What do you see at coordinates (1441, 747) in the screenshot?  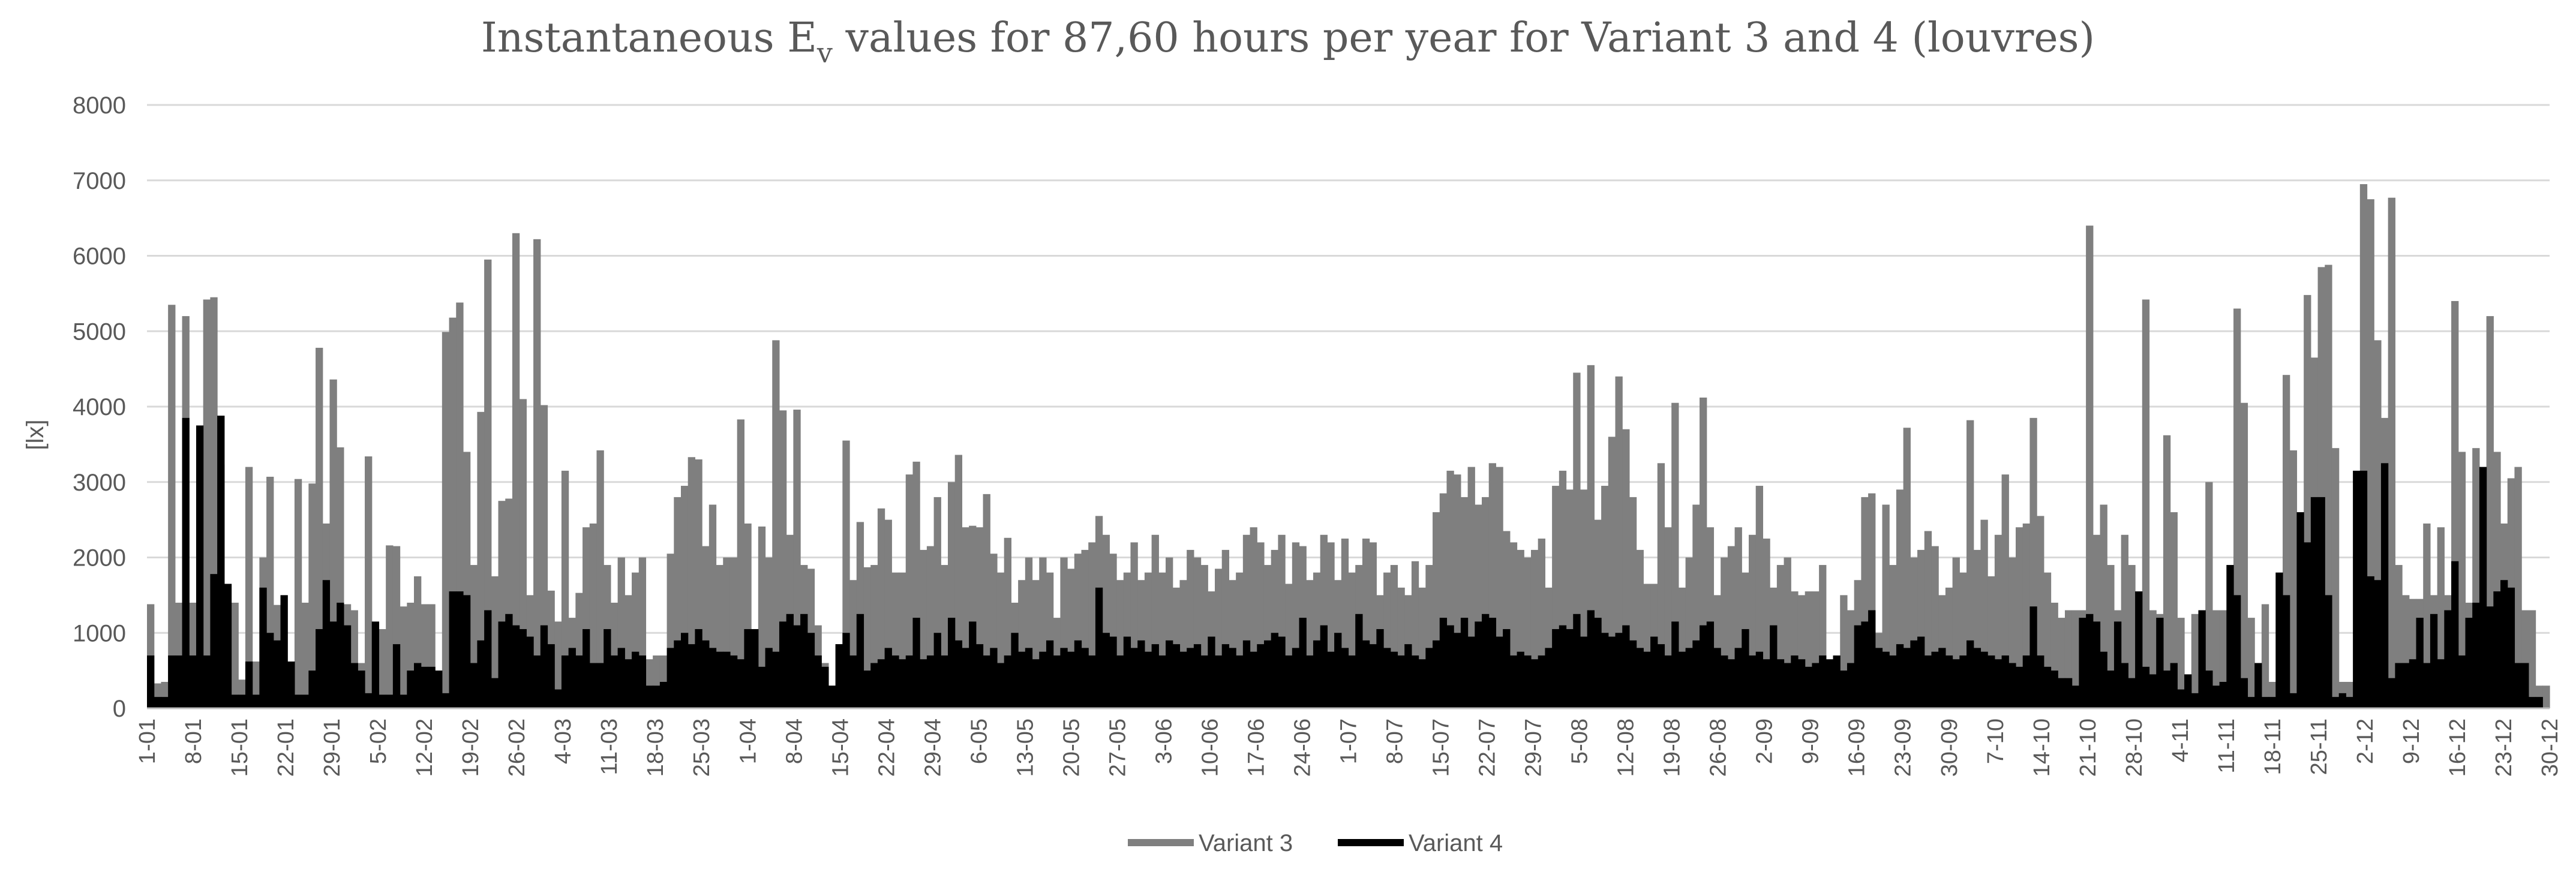 I see `x-tick: 15-07` at bounding box center [1441, 747].